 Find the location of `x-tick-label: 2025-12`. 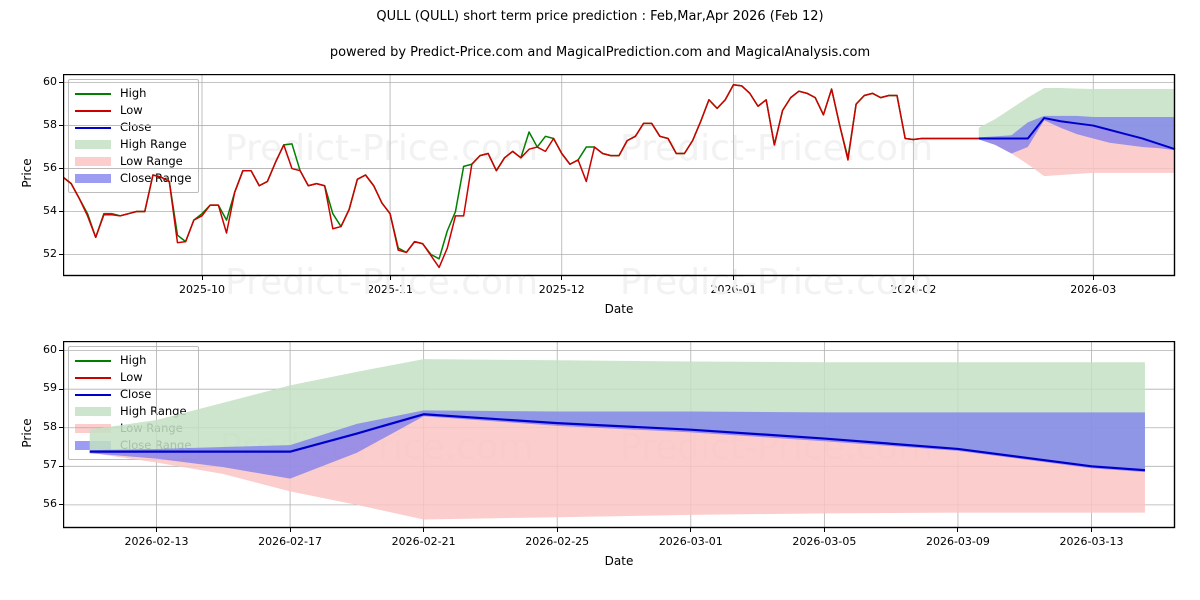

x-tick-label: 2025-12 is located at coordinates (561, 289).